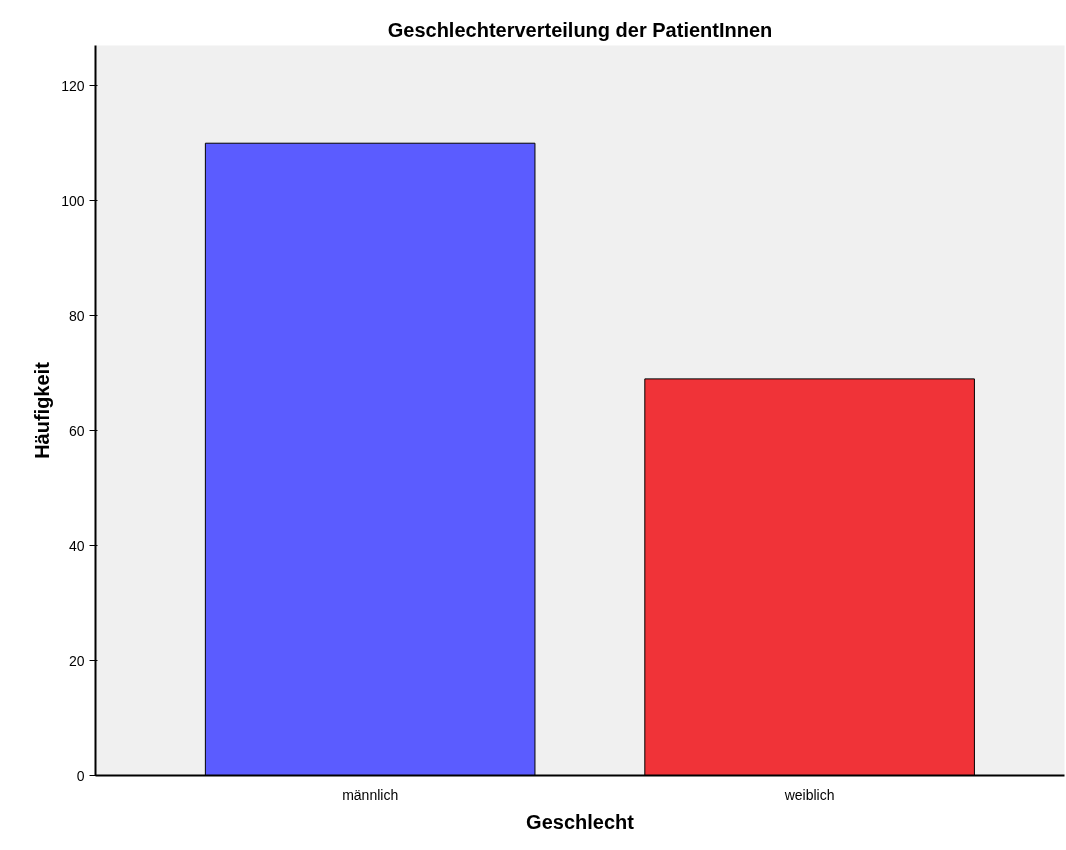 This screenshot has width=1066, height=850. I want to click on y-tick-label: 60, so click(76, 430).